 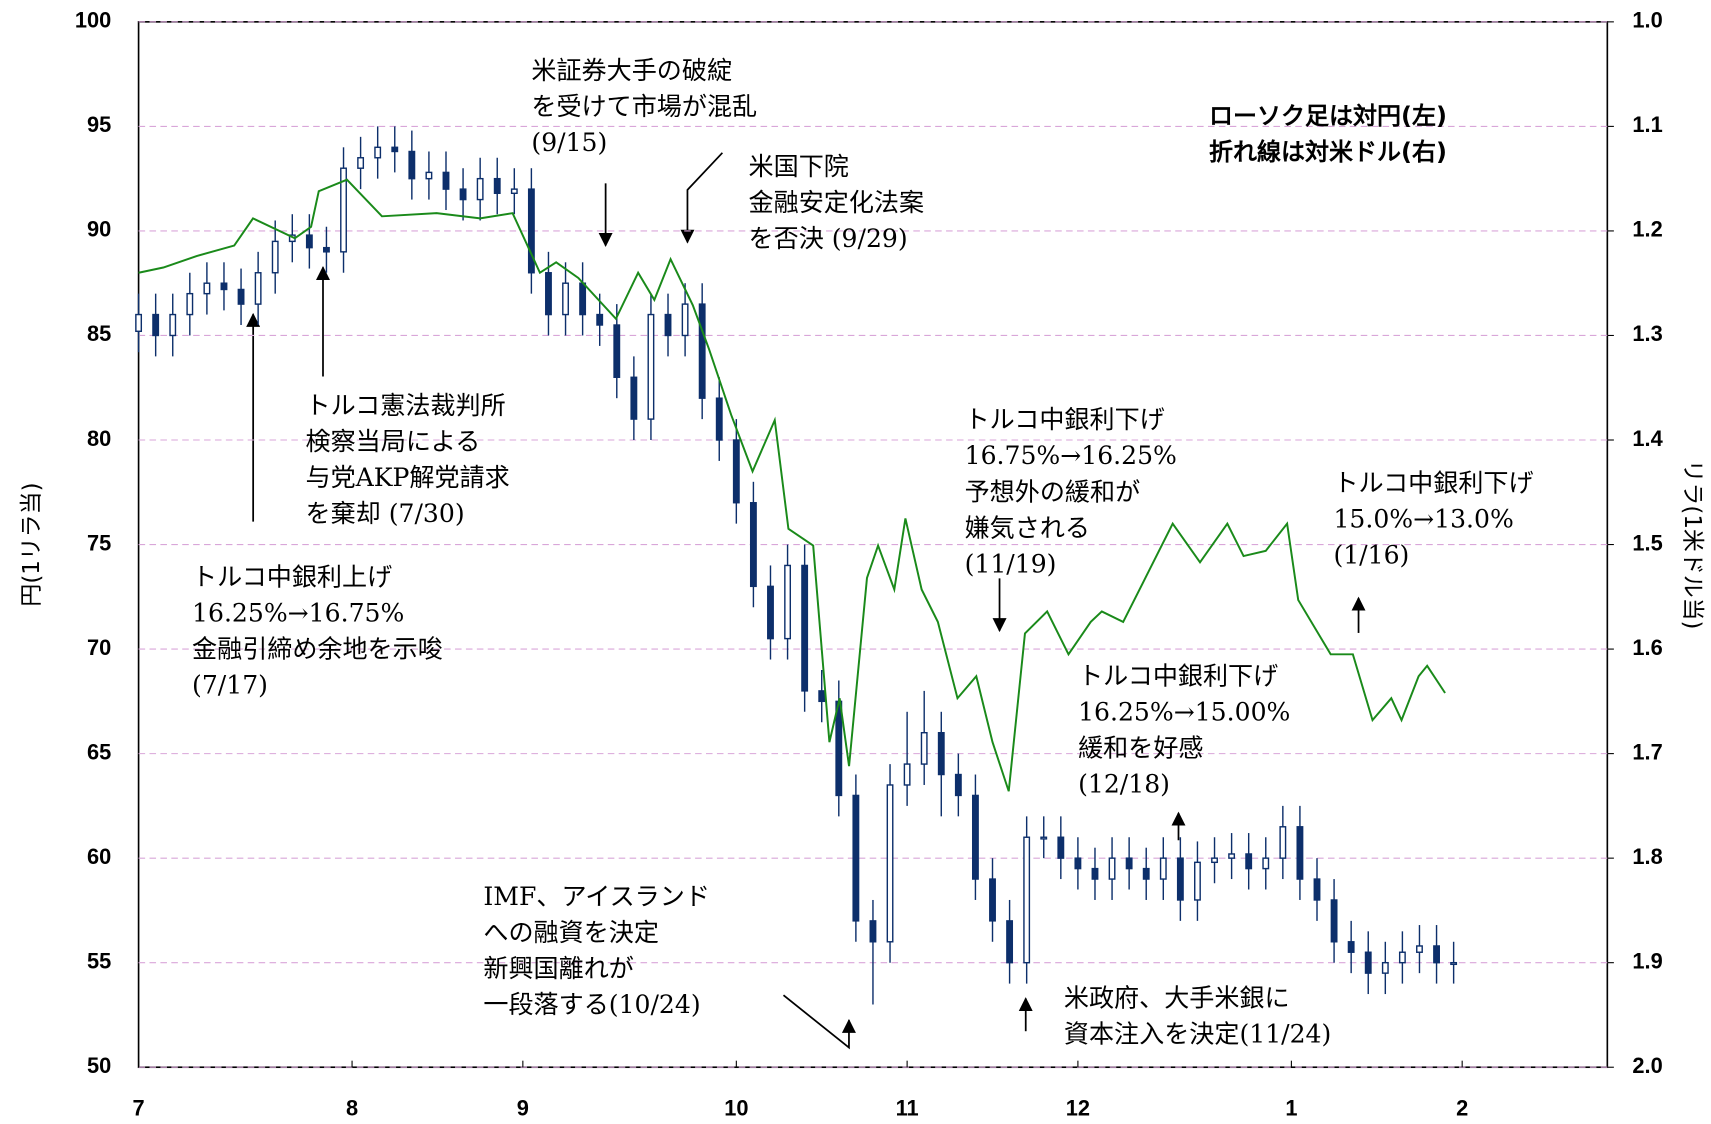 What do you see at coordinates (1328, 152) in the screenshot?
I see `legend-note: 折れ線は対米ドル(右)` at bounding box center [1328, 152].